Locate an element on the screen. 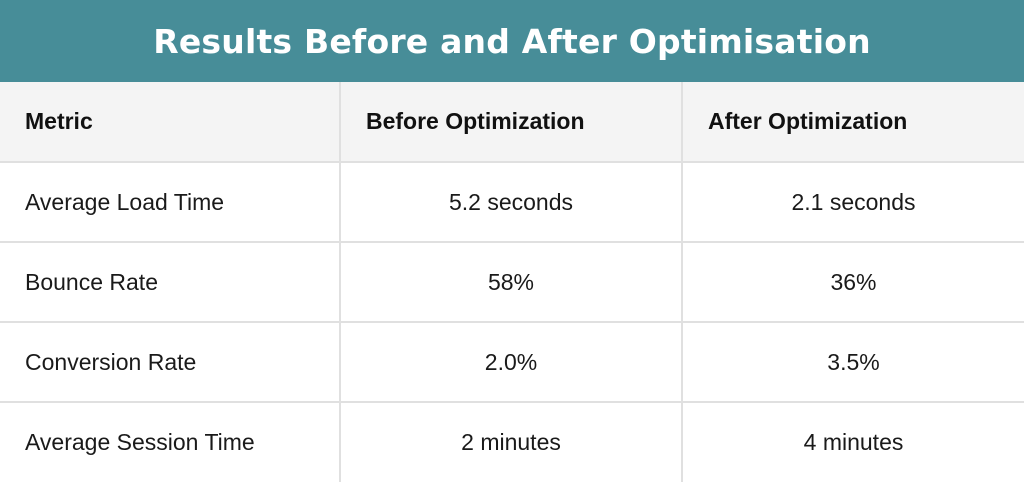  header-after: After Optimization is located at coordinates (853, 122).